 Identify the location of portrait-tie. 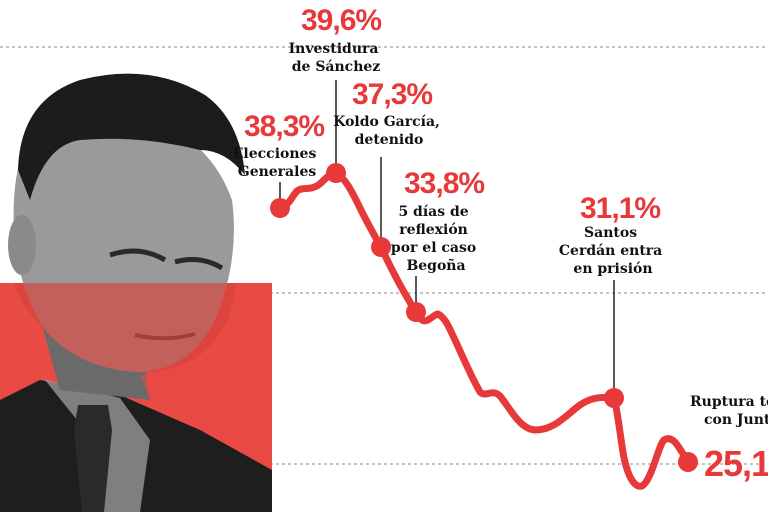
(93, 458).